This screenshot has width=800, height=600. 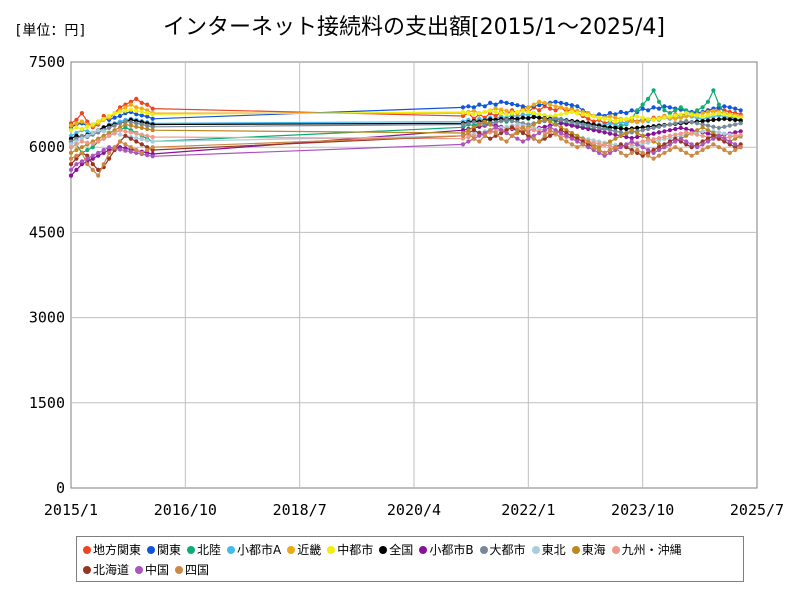 What do you see at coordinates (355, 550) in the screenshot?
I see `legend-label: 中都市` at bounding box center [355, 550].